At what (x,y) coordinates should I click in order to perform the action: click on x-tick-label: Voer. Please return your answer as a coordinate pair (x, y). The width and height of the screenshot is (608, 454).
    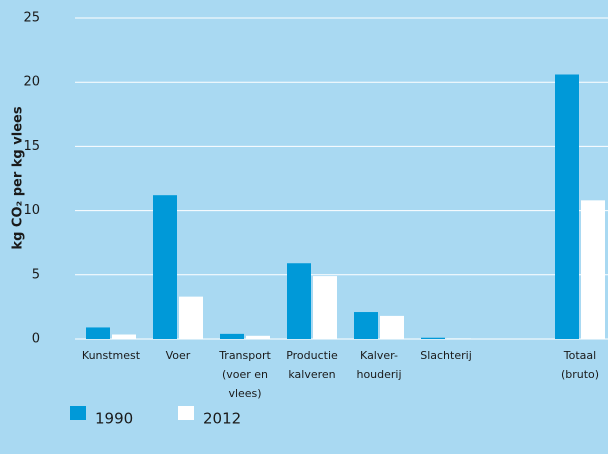
    Looking at the image, I should click on (178, 355).